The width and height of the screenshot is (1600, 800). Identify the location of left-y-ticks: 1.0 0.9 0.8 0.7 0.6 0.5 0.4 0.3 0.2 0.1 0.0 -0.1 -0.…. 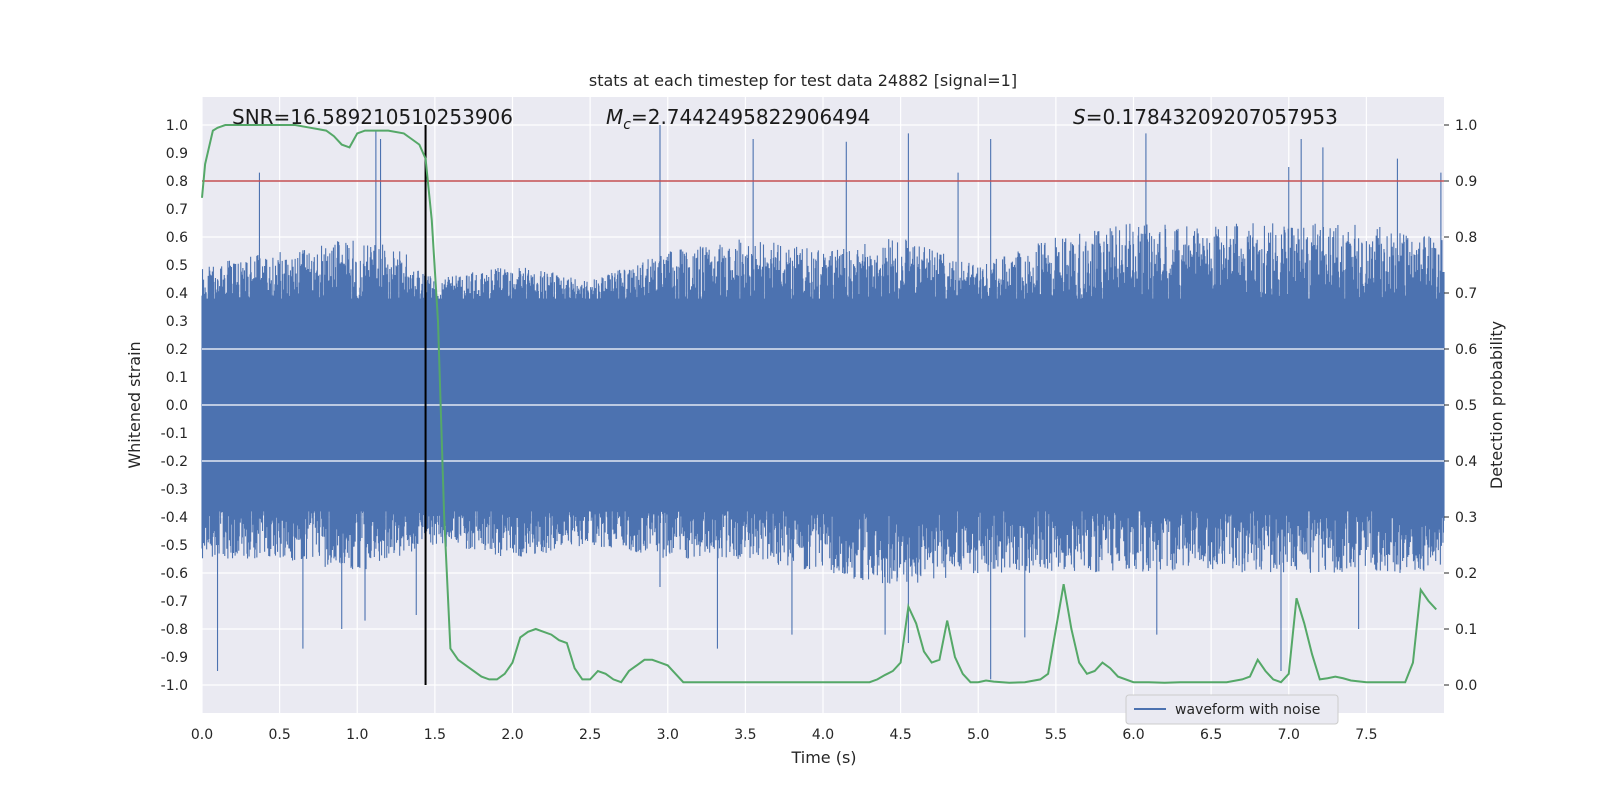
(174, 406).